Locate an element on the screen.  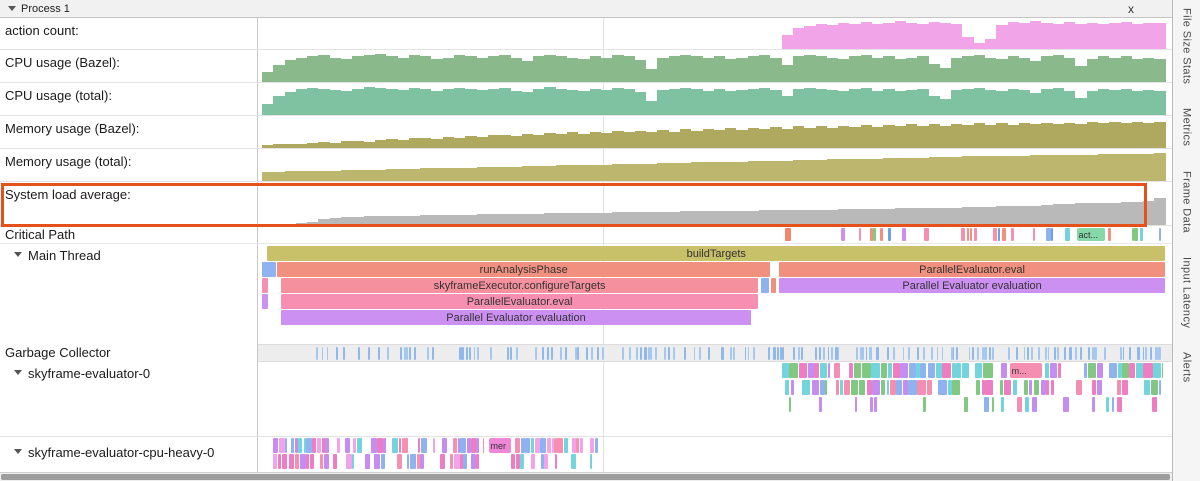
flame-span: runAnalysisPhase is located at coordinates (524, 269).